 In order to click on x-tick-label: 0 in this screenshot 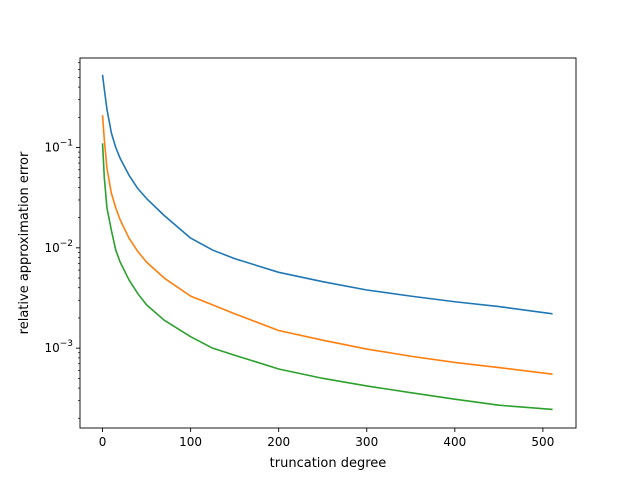, I will do `click(103, 442)`.